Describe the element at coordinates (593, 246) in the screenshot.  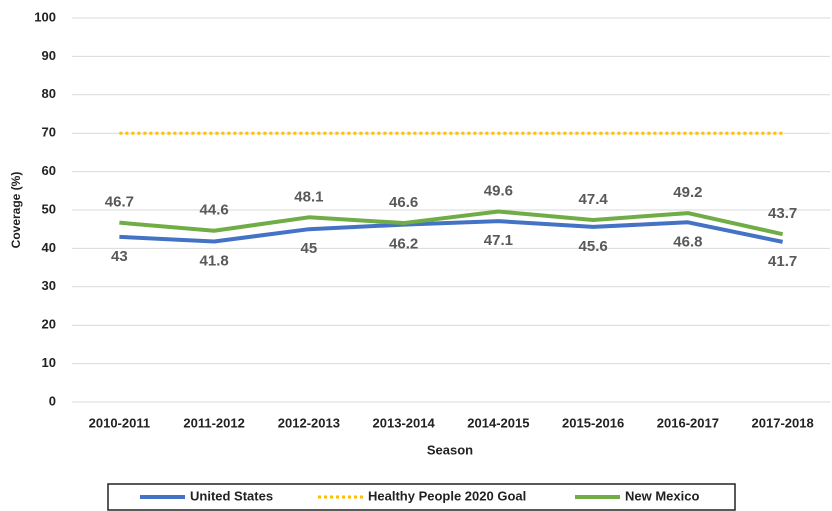
I see `data-label: 45.6` at that location.